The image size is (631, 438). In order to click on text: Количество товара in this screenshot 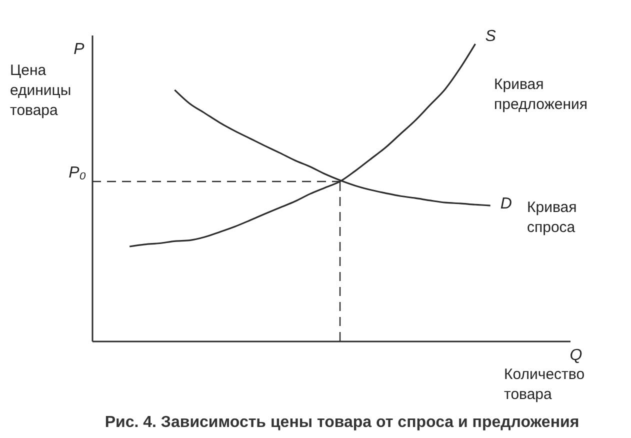, I will do `click(544, 384)`.